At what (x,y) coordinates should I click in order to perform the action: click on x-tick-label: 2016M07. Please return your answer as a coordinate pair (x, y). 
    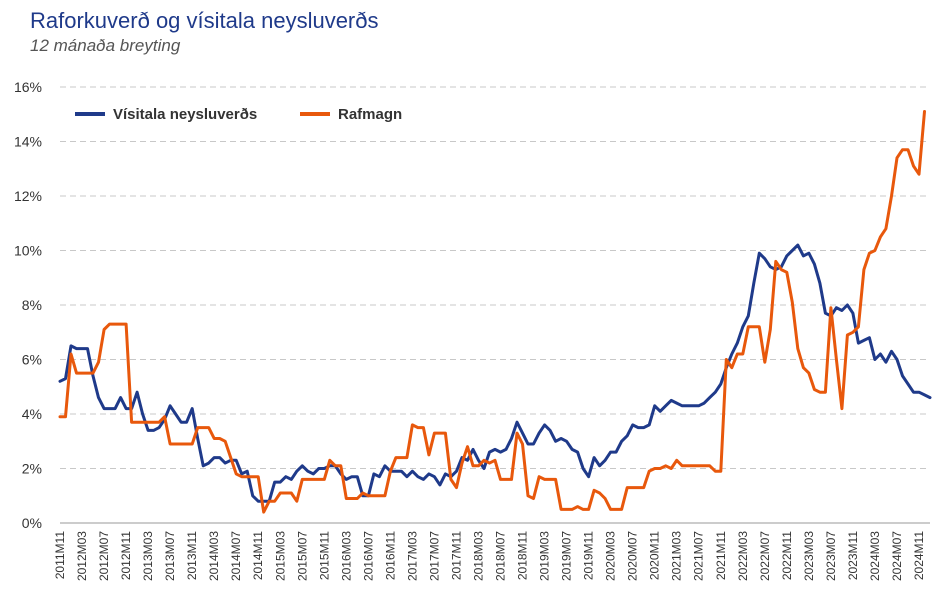
    Looking at the image, I should click on (368, 556).